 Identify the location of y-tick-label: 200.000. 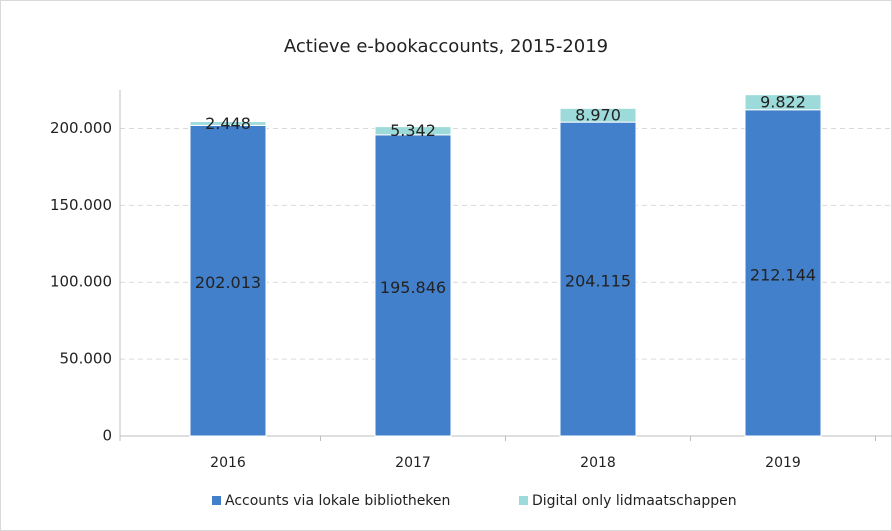
(81, 128).